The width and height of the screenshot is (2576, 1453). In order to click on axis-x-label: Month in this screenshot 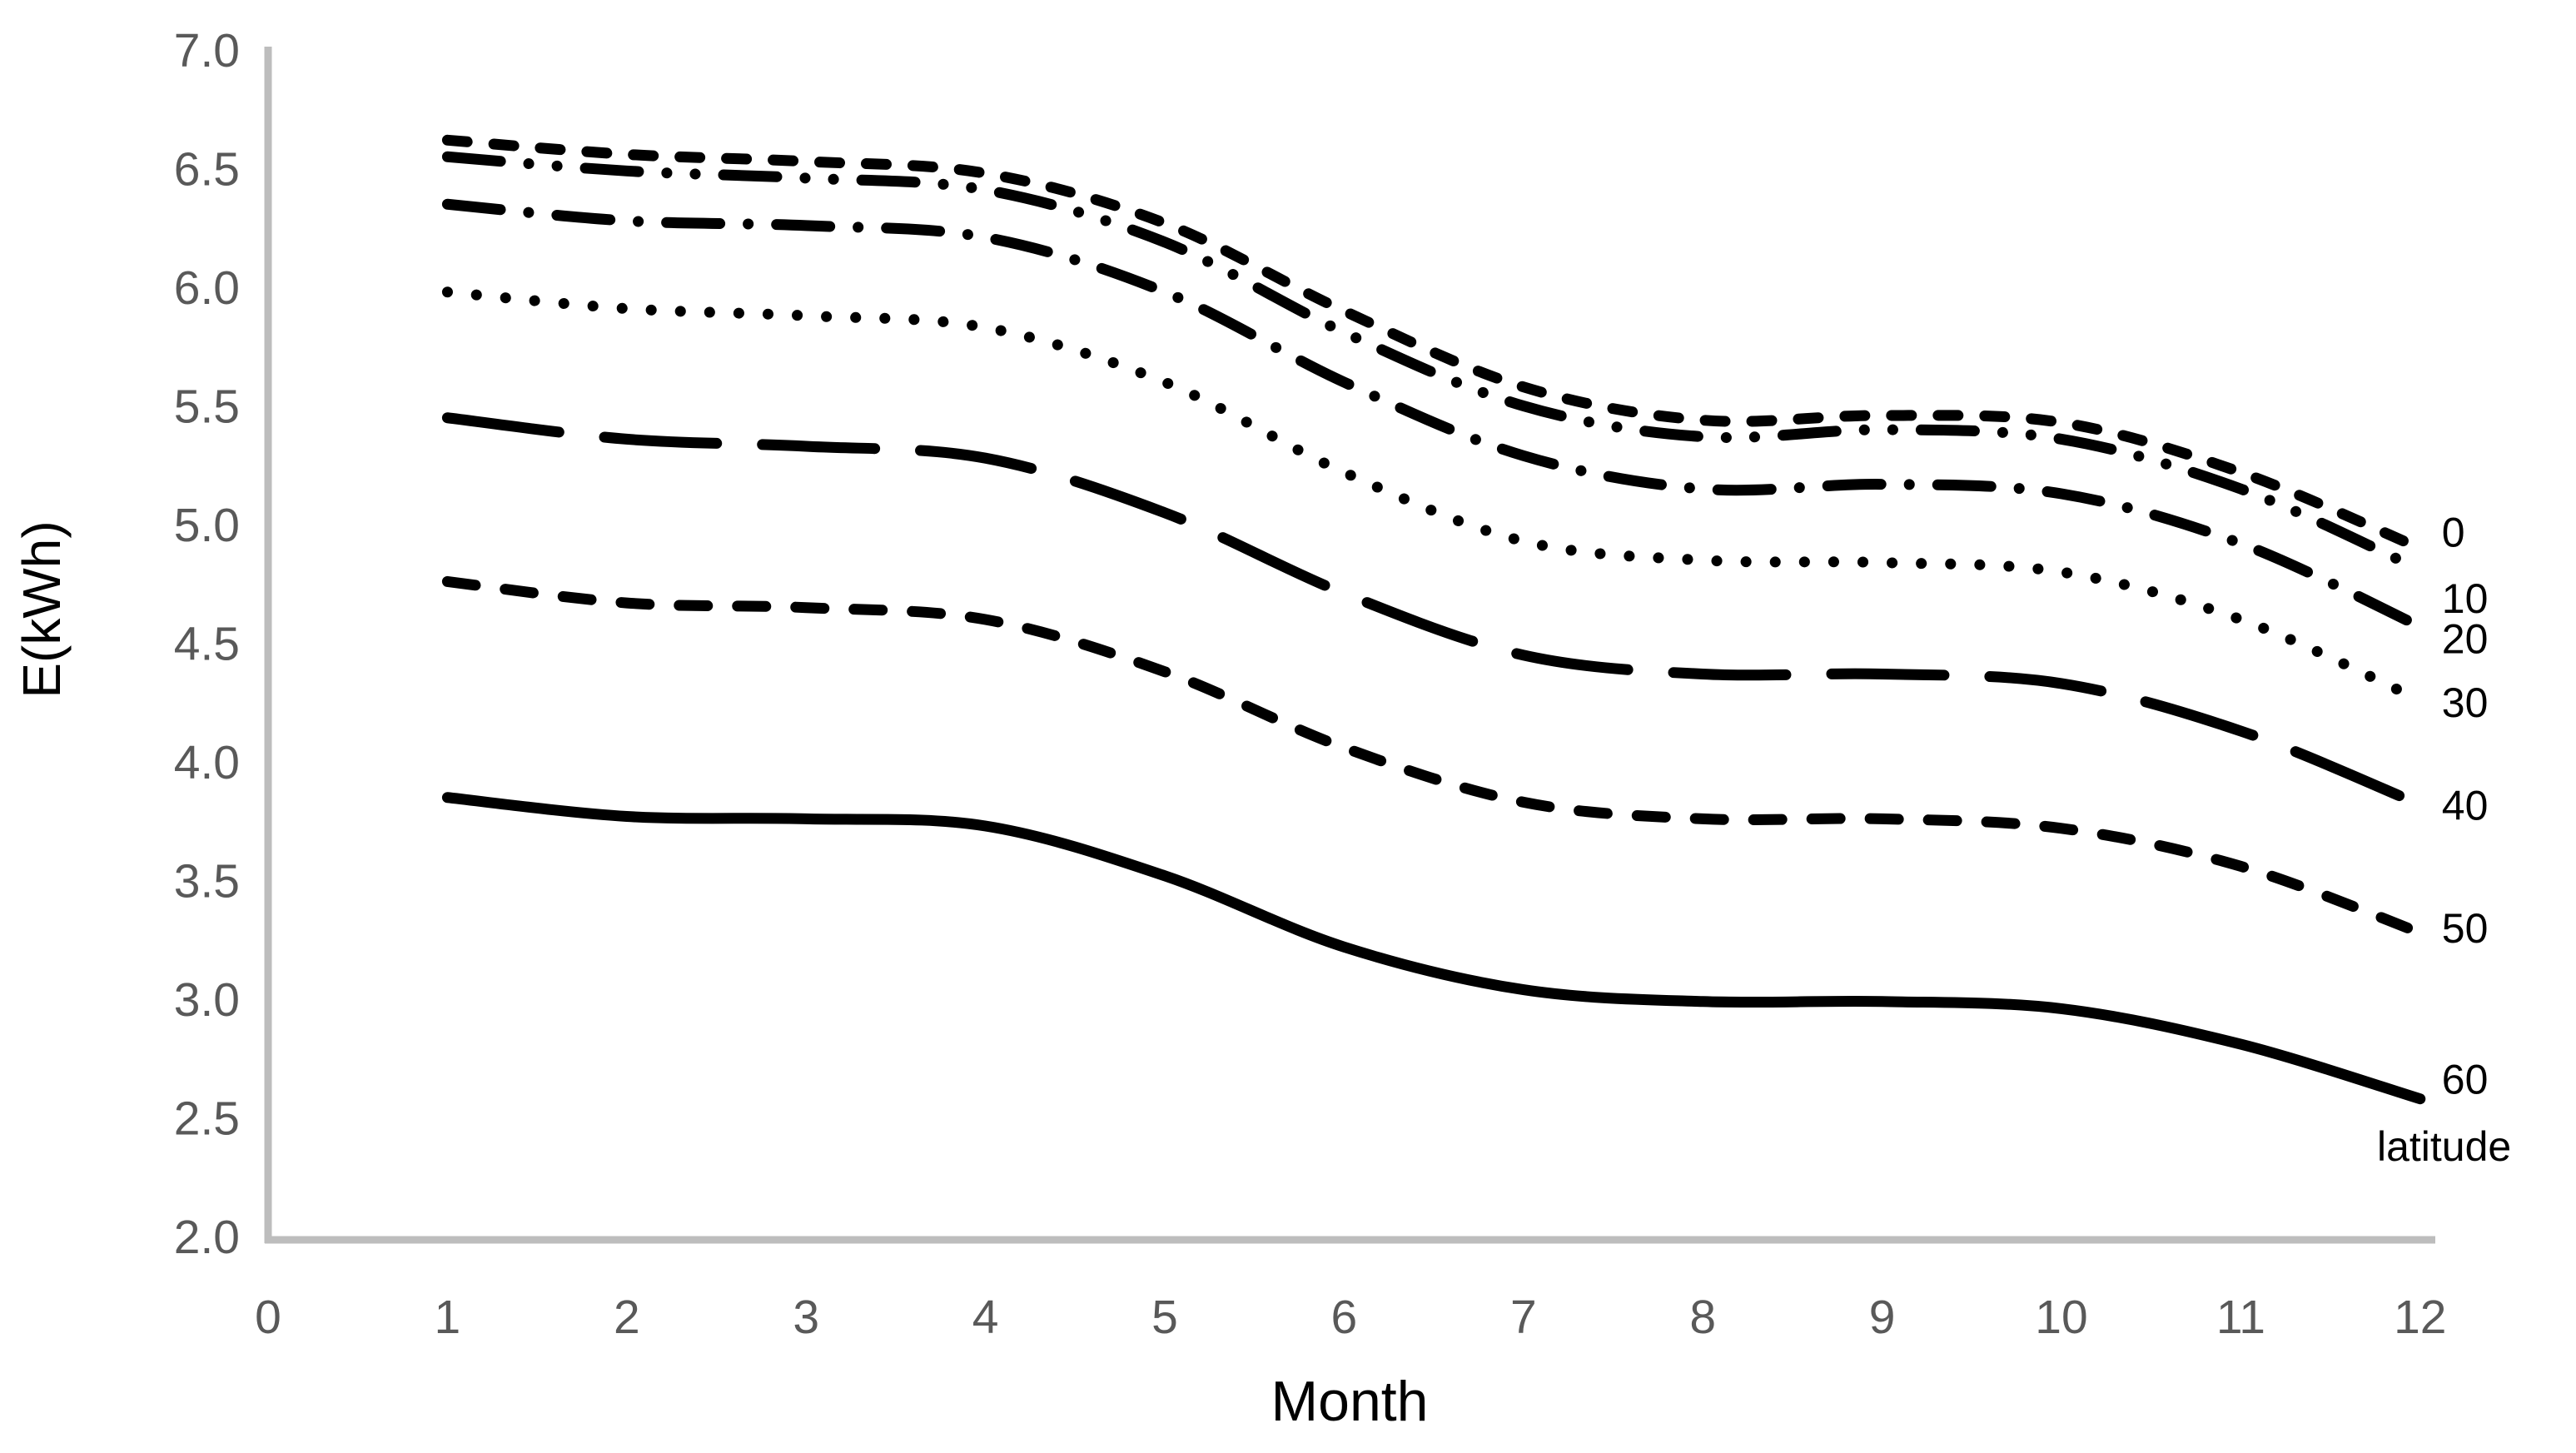, I will do `click(1350, 1401)`.